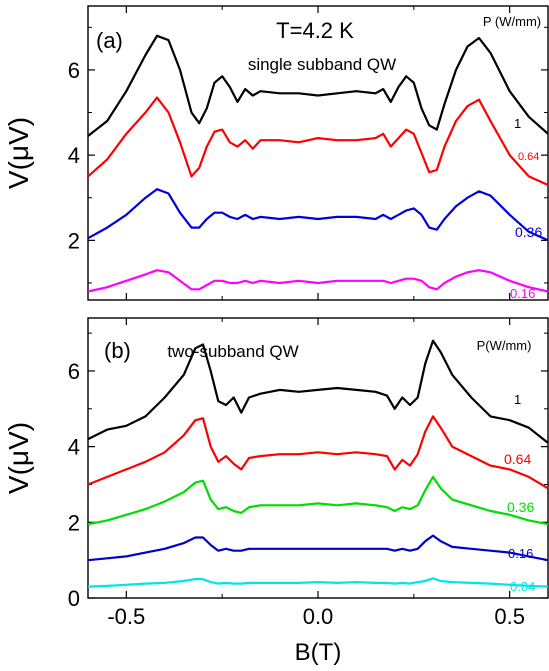  Describe the element at coordinates (117, 350) in the screenshot. I see `panel-label: (b)` at that location.